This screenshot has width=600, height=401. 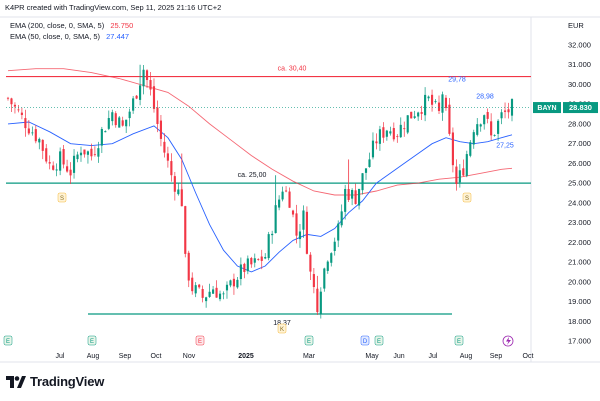 What do you see at coordinates (71, 25) in the screenshot?
I see `legend-ema200: EMA (200, close, 0, SMA, 5) 25.750` at bounding box center [71, 25].